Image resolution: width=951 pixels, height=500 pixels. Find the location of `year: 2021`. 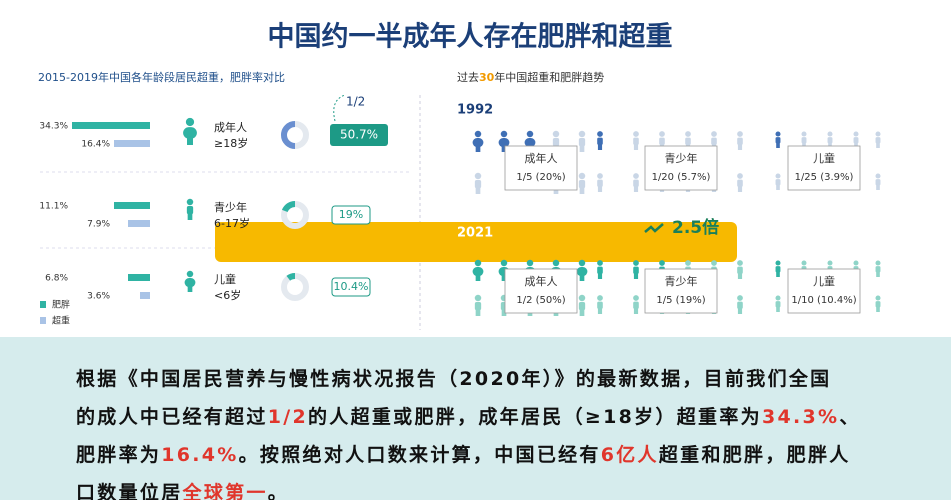

year: 2021 is located at coordinates (475, 233).